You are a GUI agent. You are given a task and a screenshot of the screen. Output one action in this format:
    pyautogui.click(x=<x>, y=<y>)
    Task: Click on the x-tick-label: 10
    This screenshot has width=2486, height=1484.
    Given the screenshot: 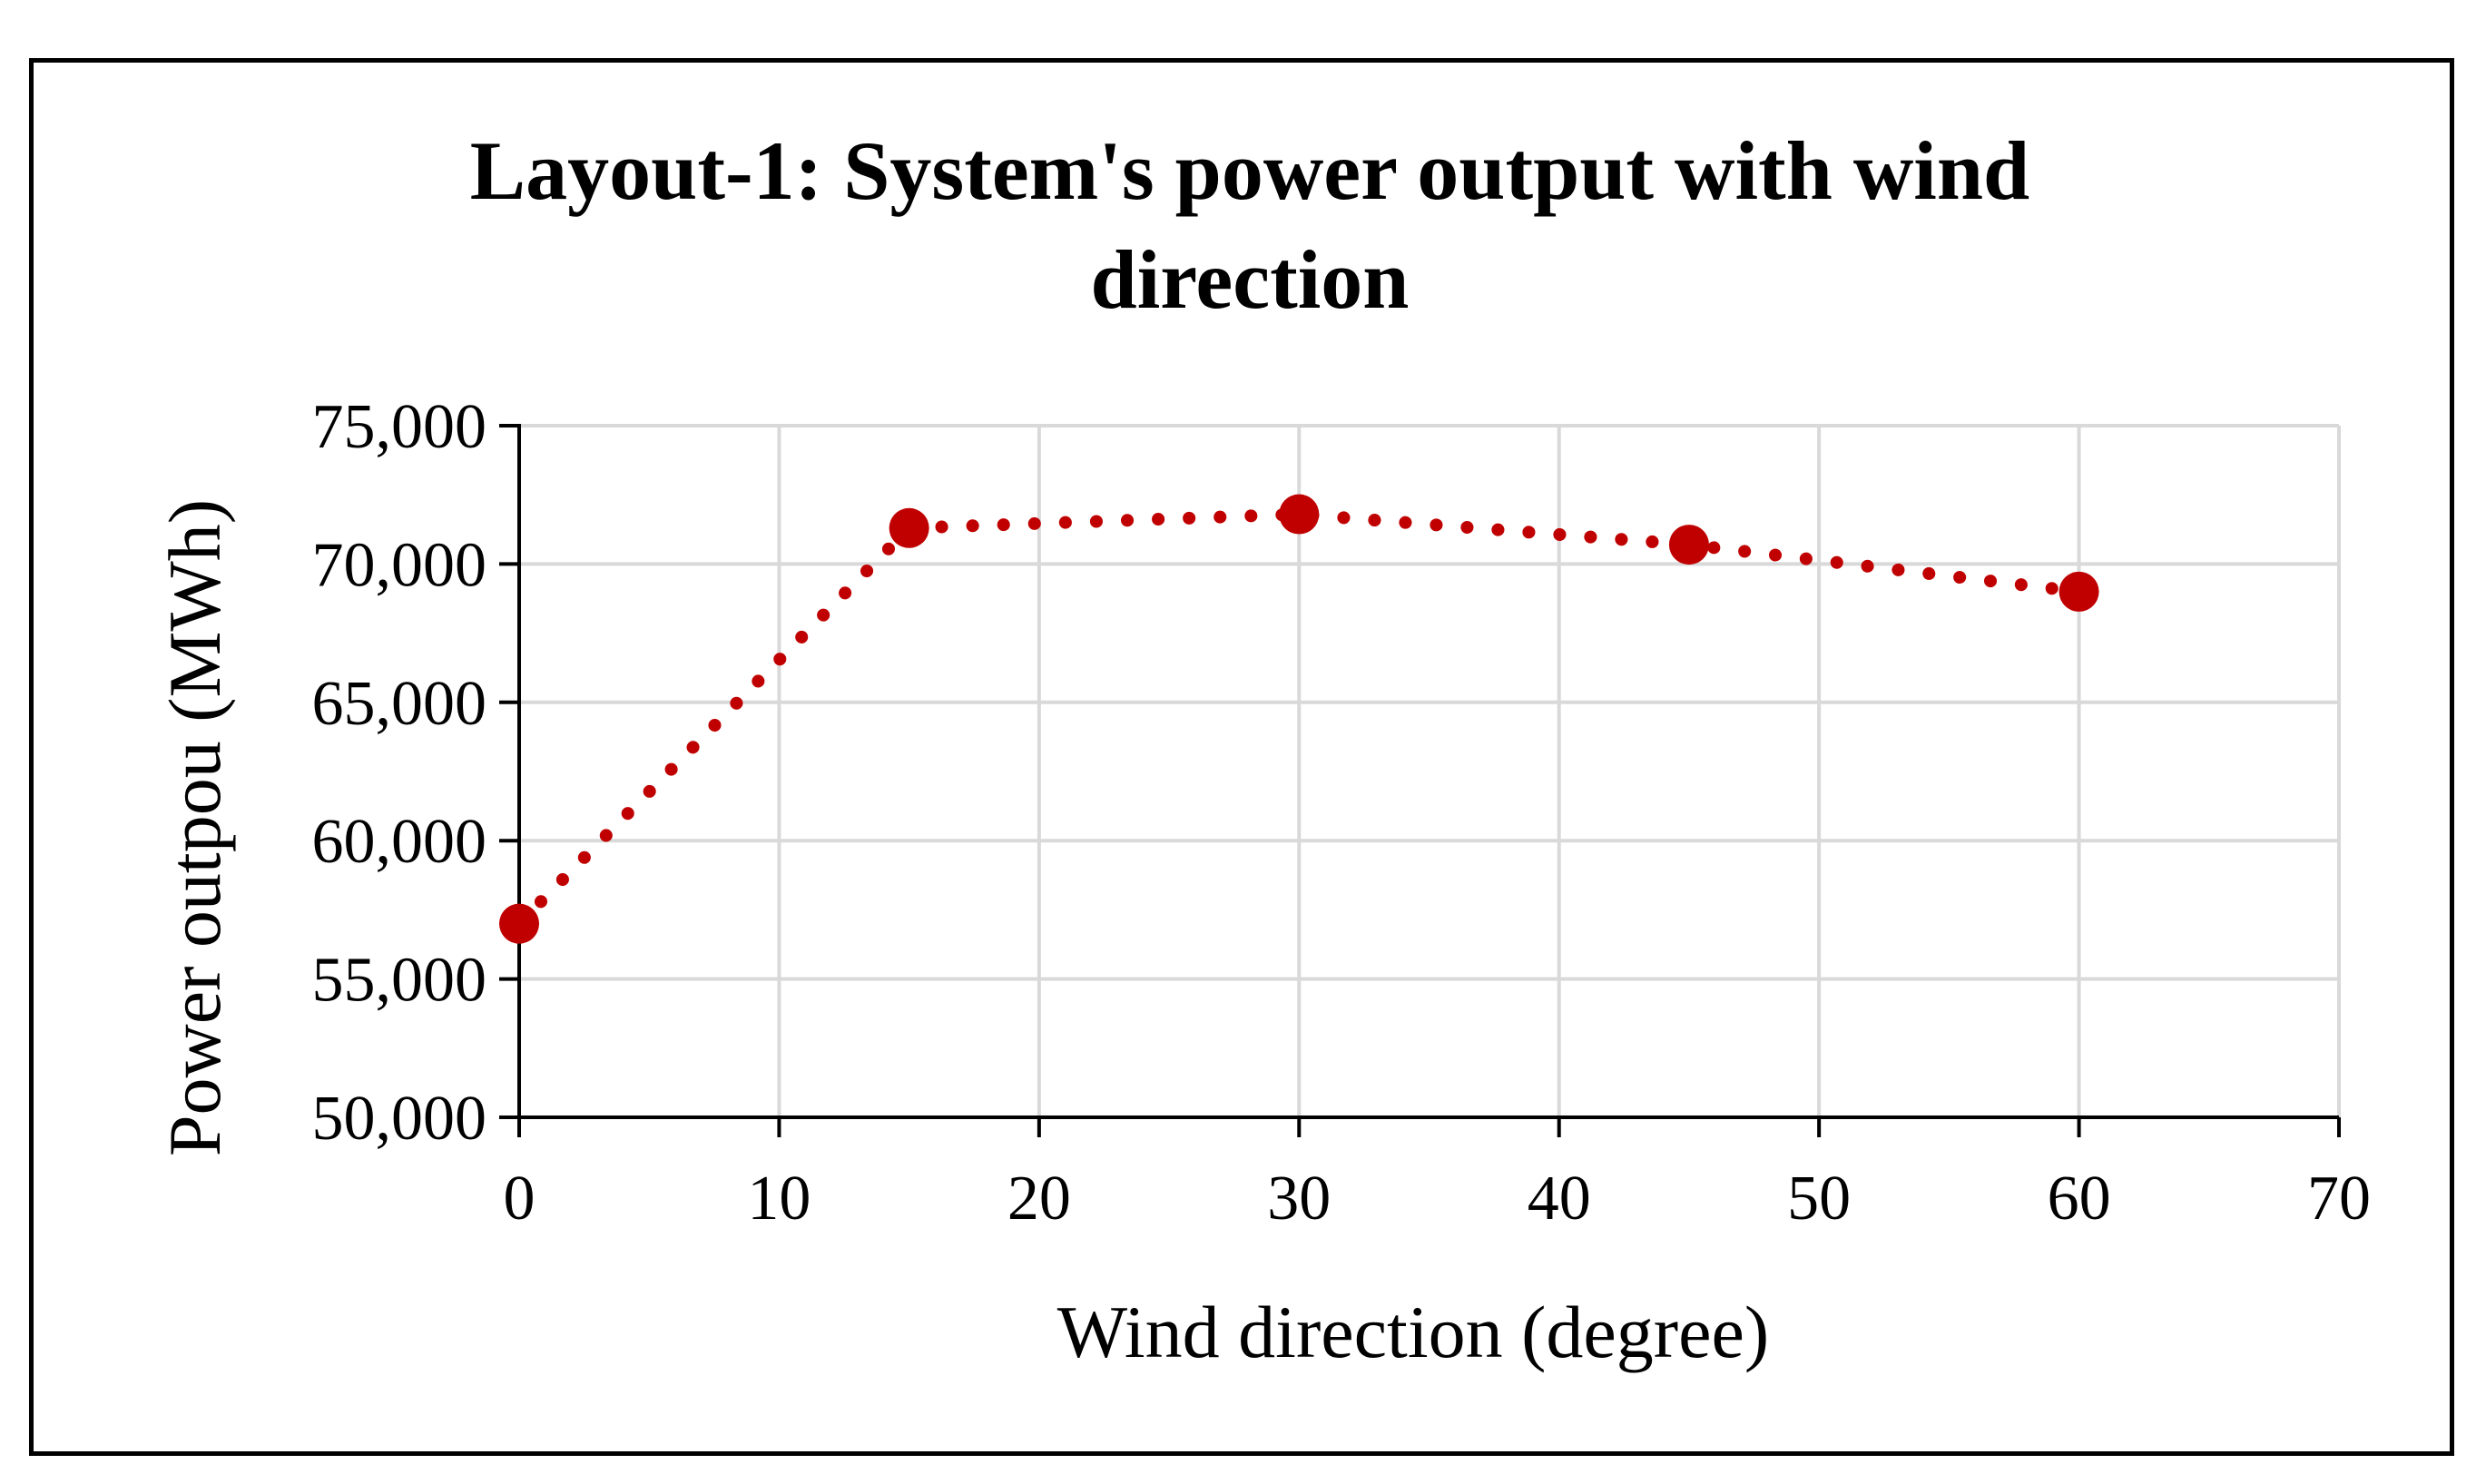 What is the action you would take?
    pyautogui.click(x=779, y=1198)
    